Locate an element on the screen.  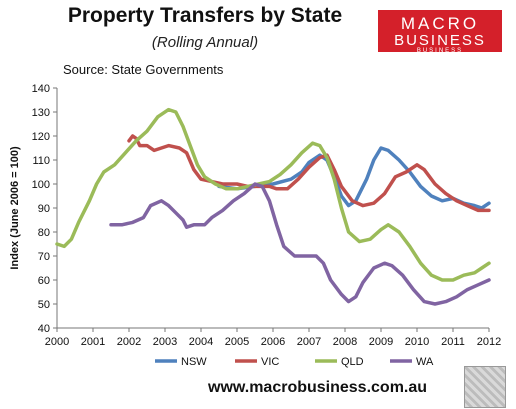
x-tick-label: 2011 is located at coordinates (453, 342).